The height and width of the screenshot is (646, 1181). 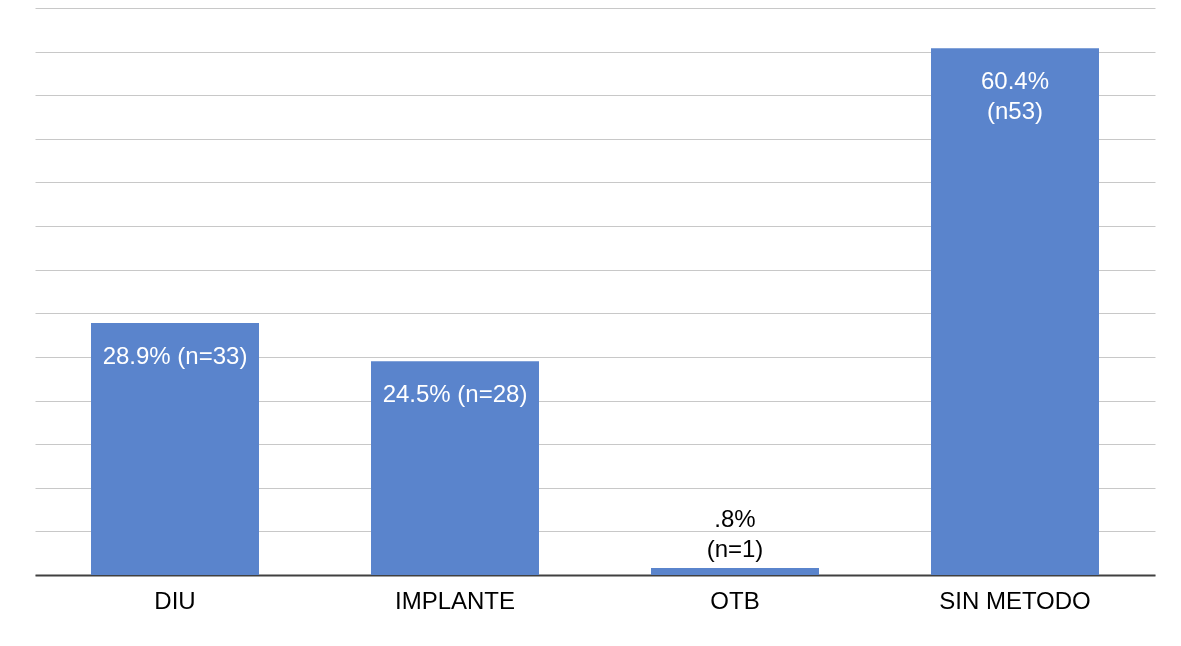 What do you see at coordinates (175, 355) in the screenshot?
I see `data-label: 28.9% (n=33)` at bounding box center [175, 355].